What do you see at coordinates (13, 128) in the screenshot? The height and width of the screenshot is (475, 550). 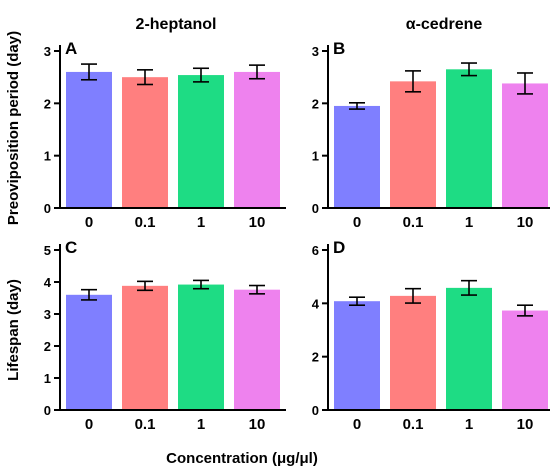 I see `shared-y-label-top: Preoviposition period (day)` at bounding box center [13, 128].